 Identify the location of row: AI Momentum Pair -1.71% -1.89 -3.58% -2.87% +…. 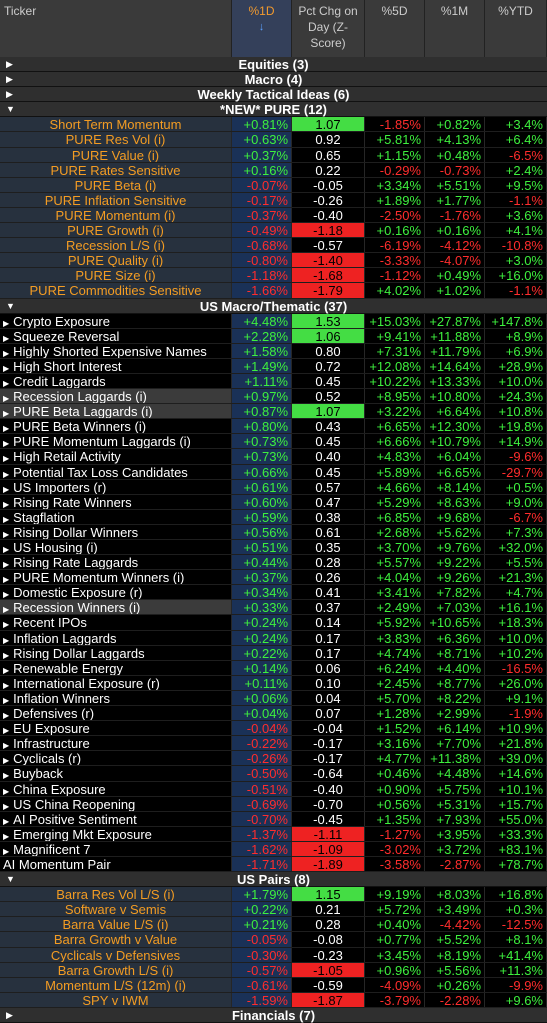
(273, 864).